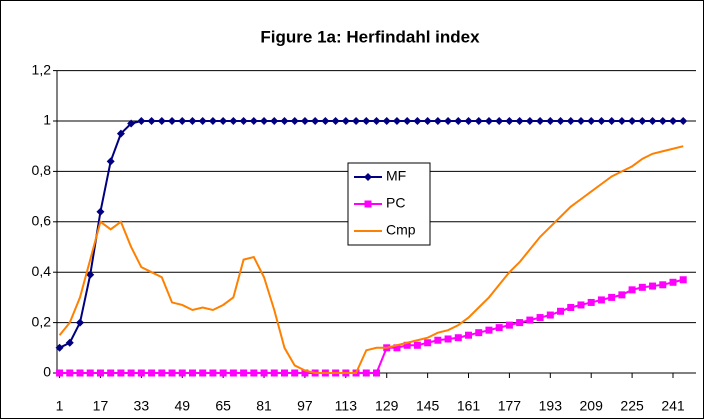  Describe the element at coordinates (42, 271) in the screenshot. I see `y-tick-label: 0,4` at that location.